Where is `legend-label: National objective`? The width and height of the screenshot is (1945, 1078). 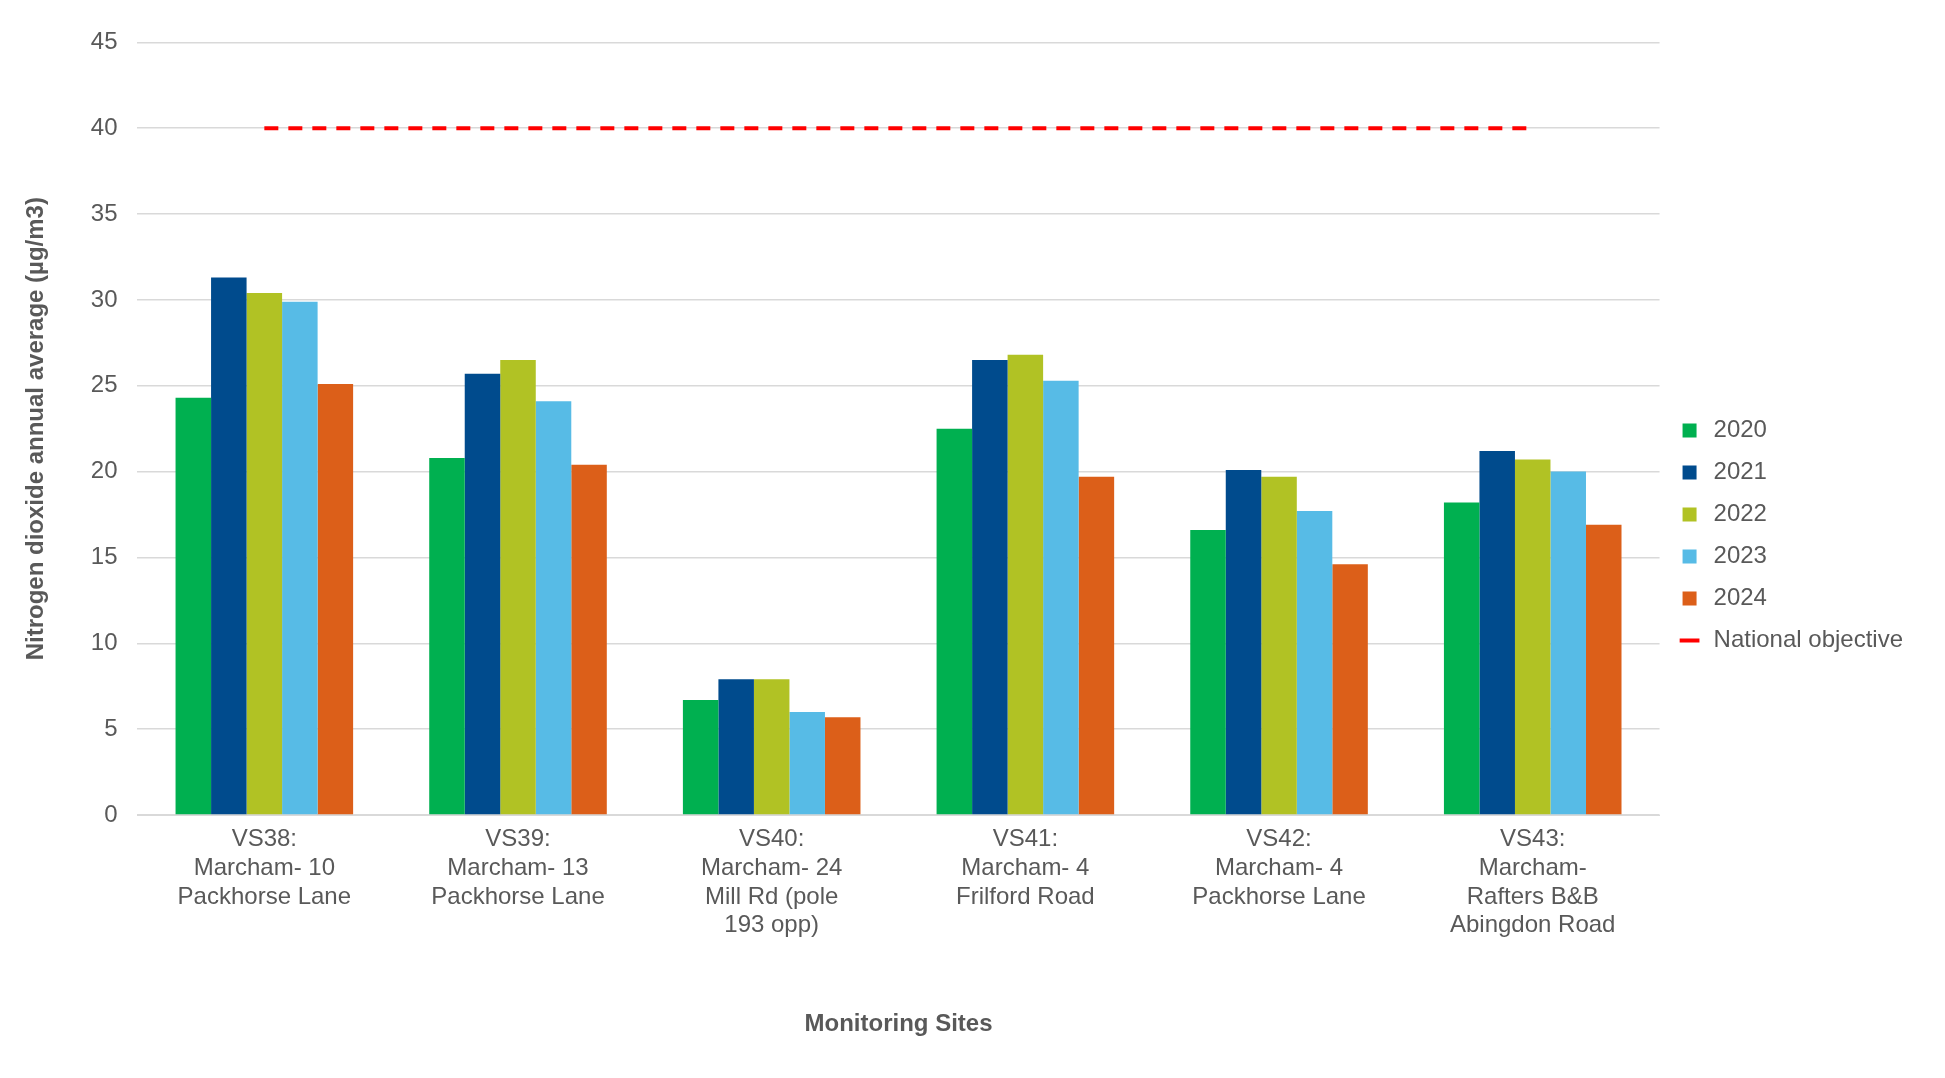
legend-label: National objective is located at coordinates (1808, 639).